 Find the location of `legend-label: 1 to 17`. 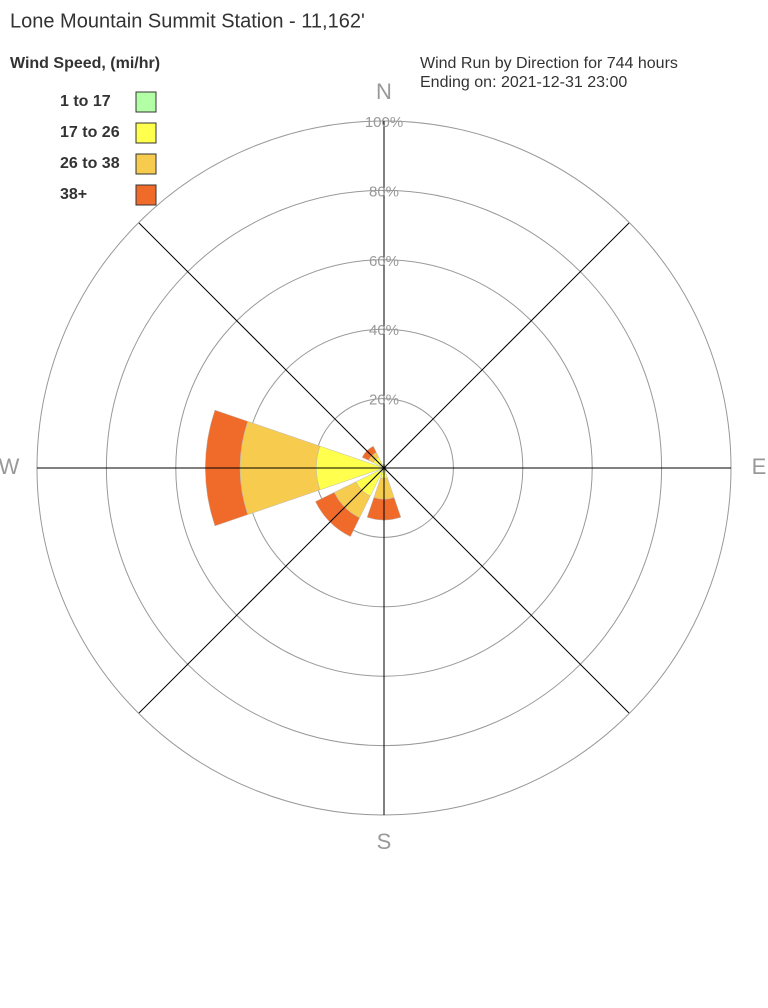

legend-label: 1 to 17 is located at coordinates (85, 101).